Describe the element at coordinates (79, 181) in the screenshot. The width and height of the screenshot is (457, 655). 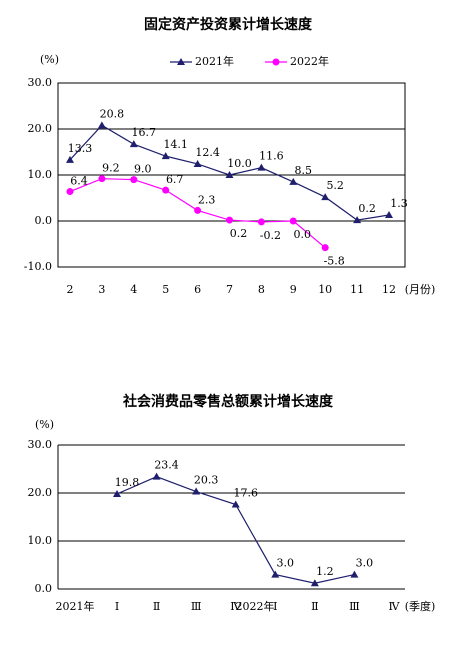
I see `data-label: 6.4` at that location.